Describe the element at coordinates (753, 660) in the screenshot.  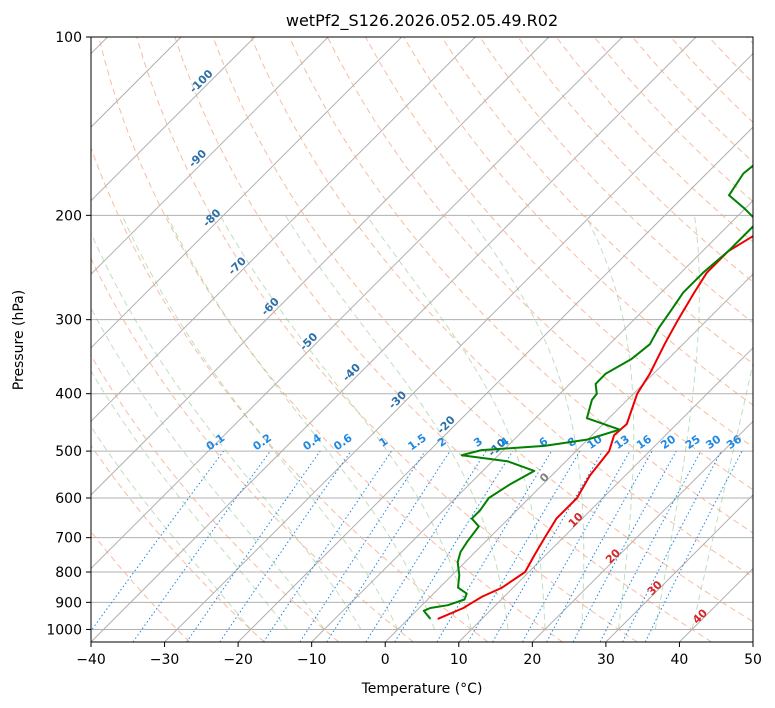
I see `x-tick-label: 50` at that location.